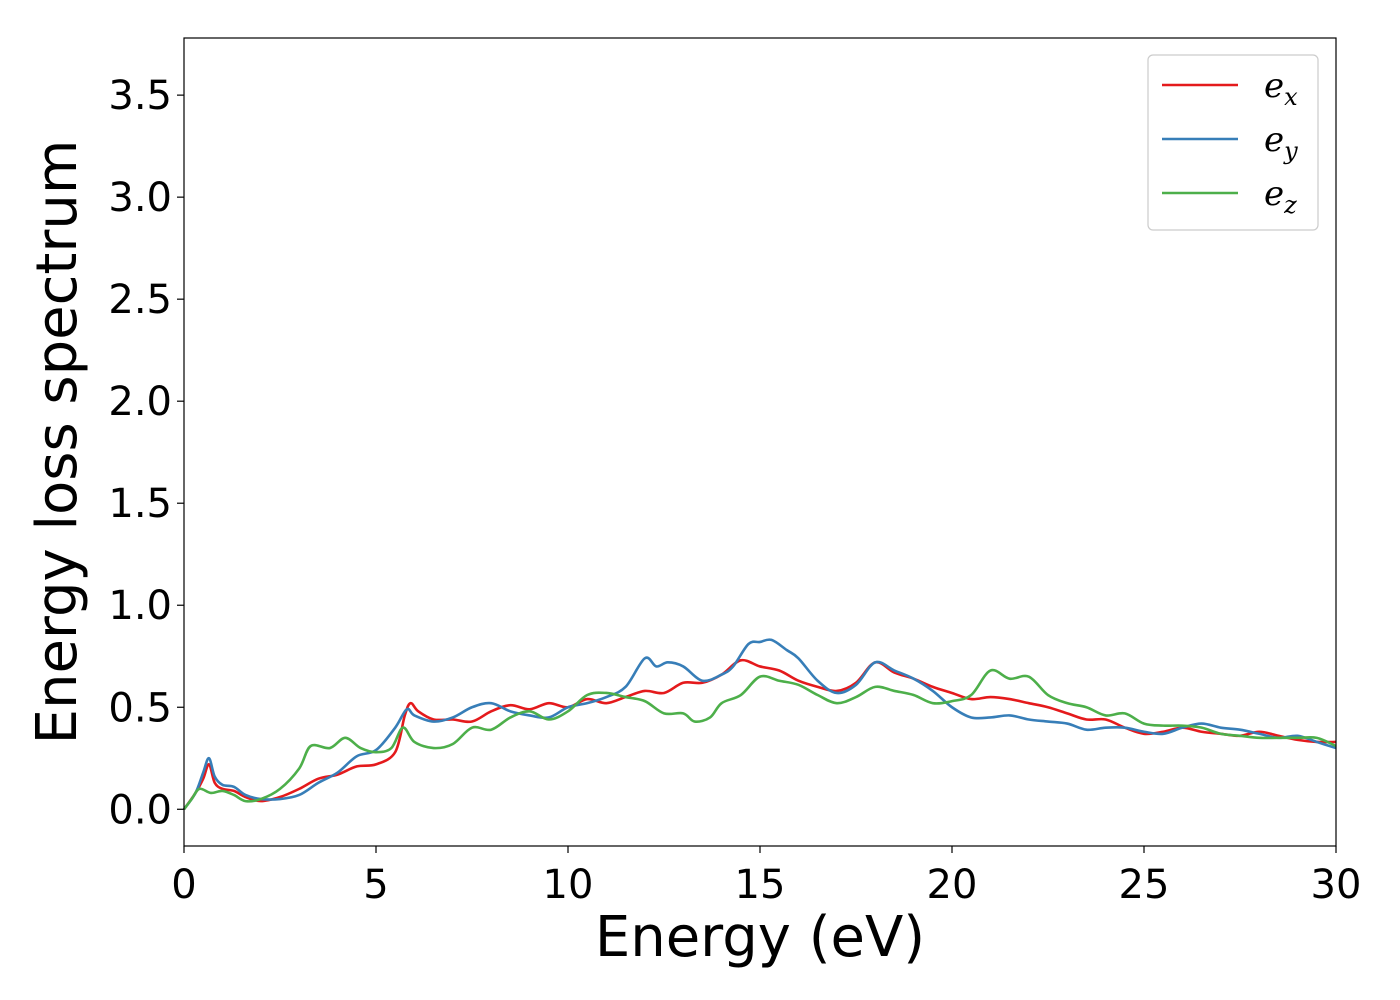 This screenshot has height=1000, width=1400. I want to click on legend-label-ex: ex, so click(1281, 88).